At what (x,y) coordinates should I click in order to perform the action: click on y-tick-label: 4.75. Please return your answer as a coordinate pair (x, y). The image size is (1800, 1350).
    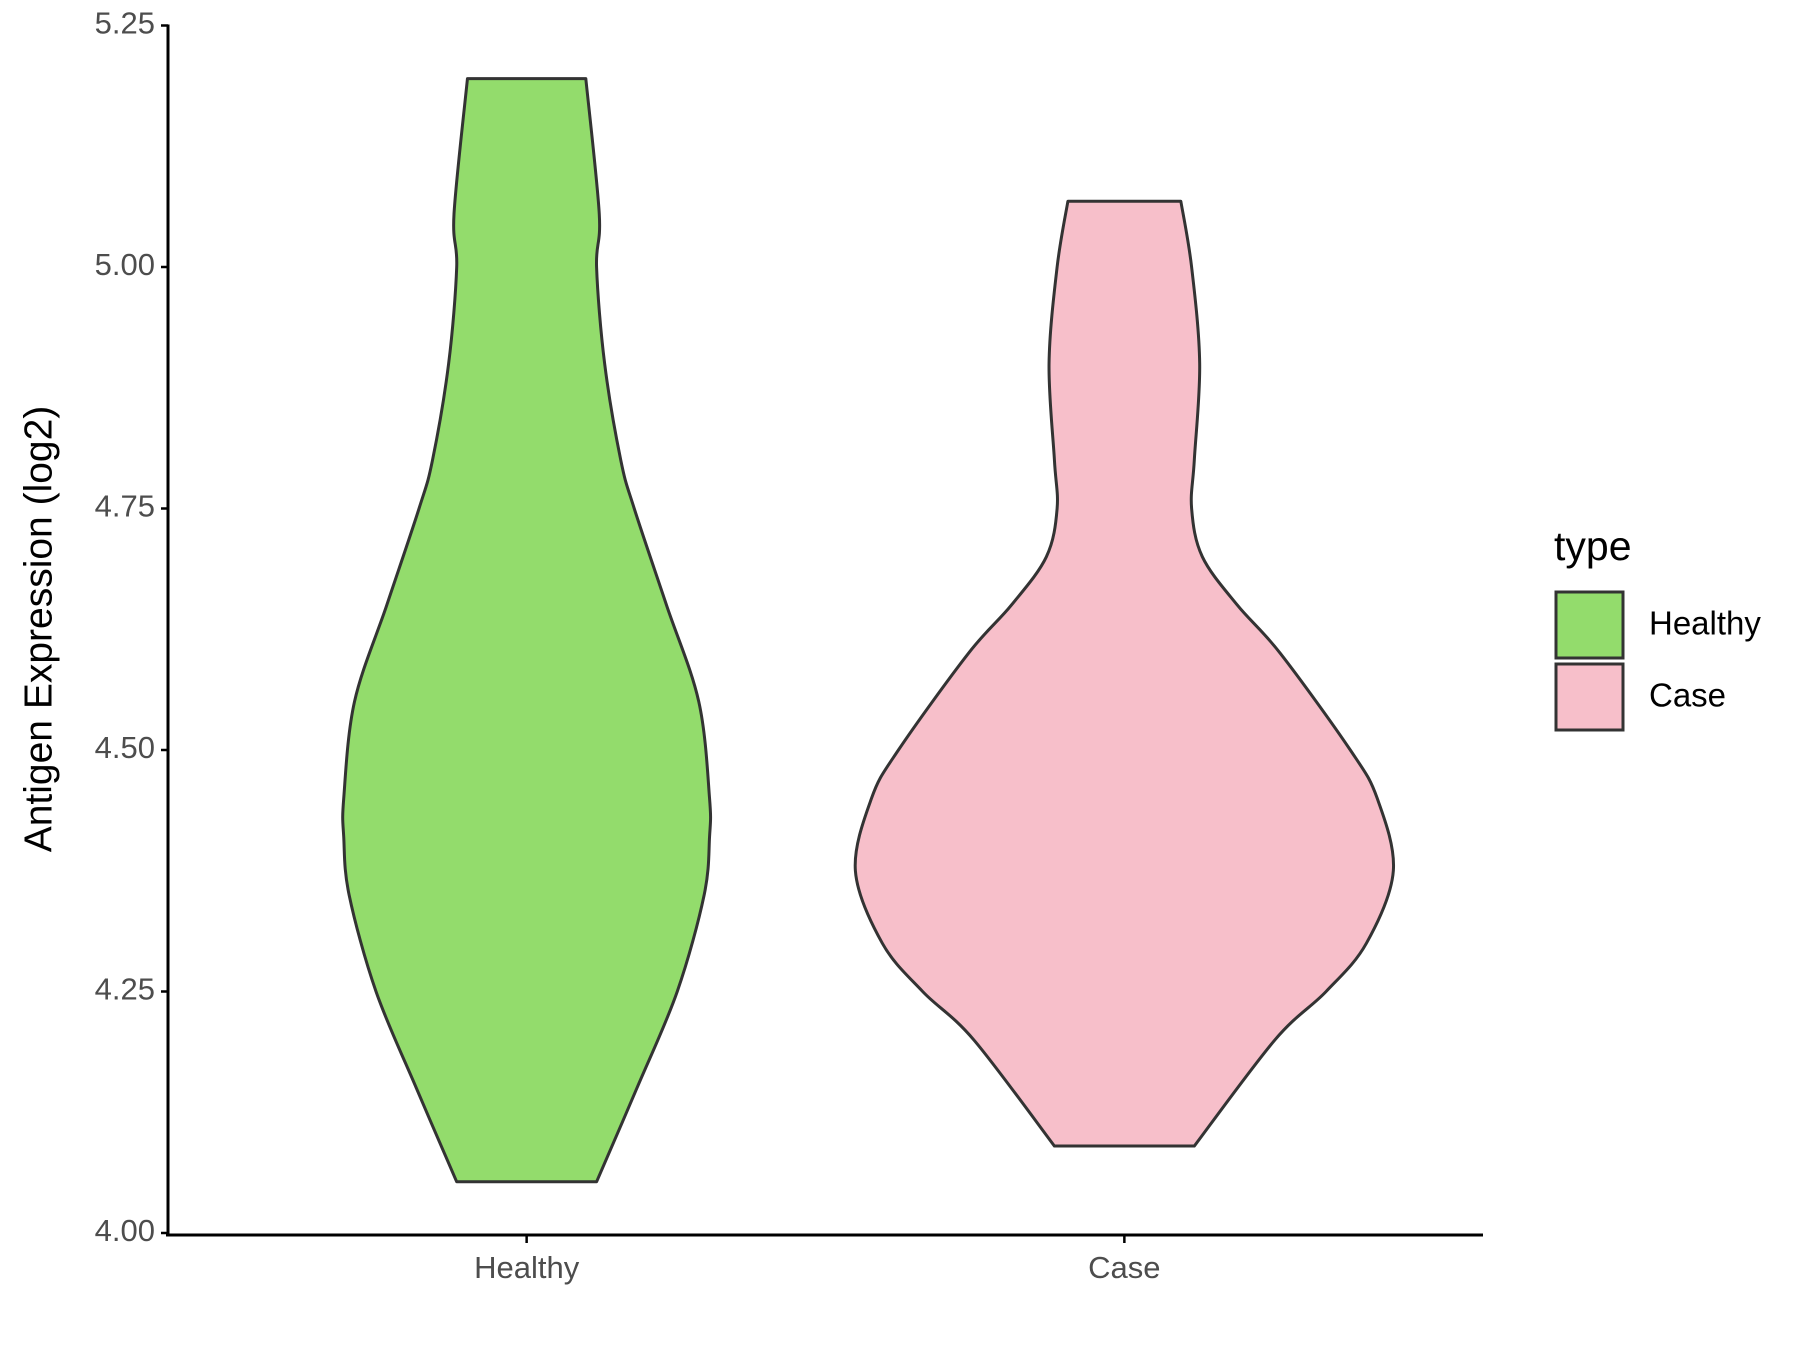
    Looking at the image, I should click on (125, 506).